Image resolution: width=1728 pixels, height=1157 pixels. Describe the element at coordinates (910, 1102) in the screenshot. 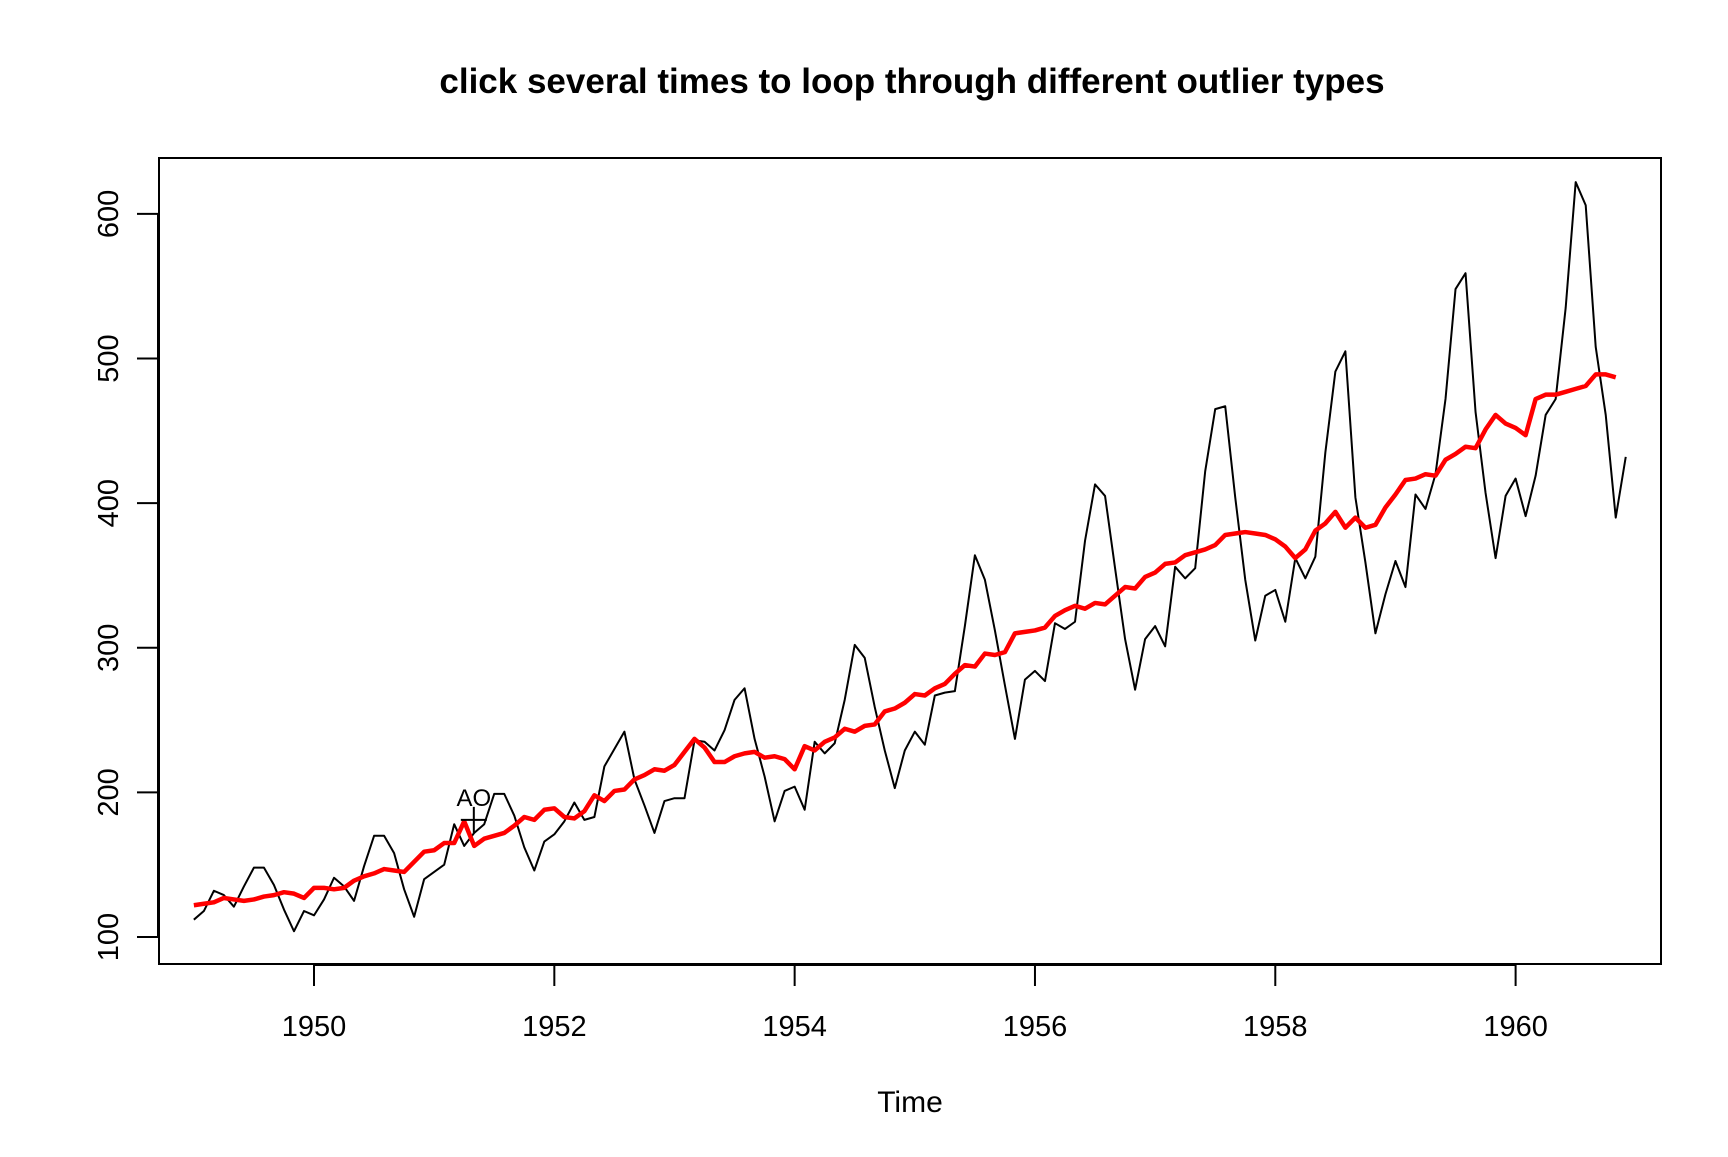

I see `x-axis-label: Time` at that location.